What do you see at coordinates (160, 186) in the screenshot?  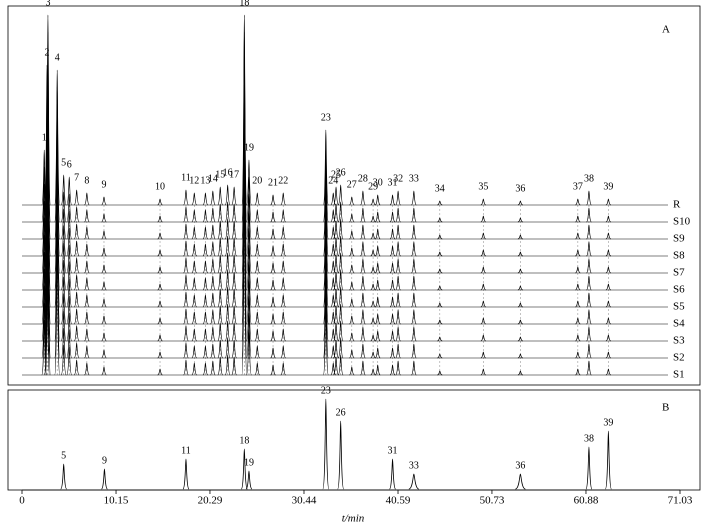 I see `peak-label: 10` at bounding box center [160, 186].